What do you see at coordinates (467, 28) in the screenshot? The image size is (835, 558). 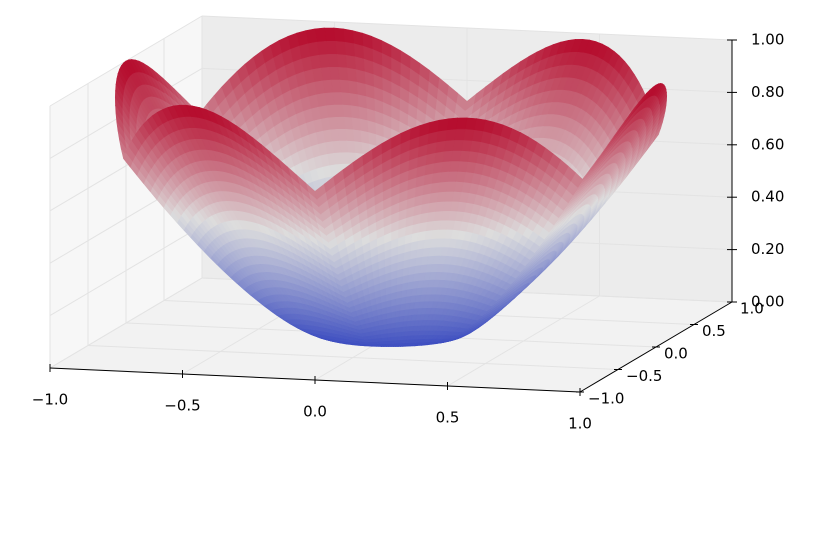 I see `grid-line-back-z` at bounding box center [467, 28].